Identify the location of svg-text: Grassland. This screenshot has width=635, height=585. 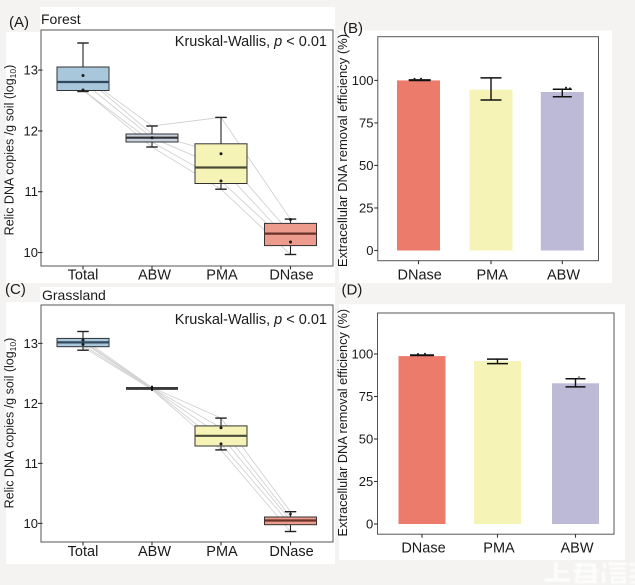
(74, 295).